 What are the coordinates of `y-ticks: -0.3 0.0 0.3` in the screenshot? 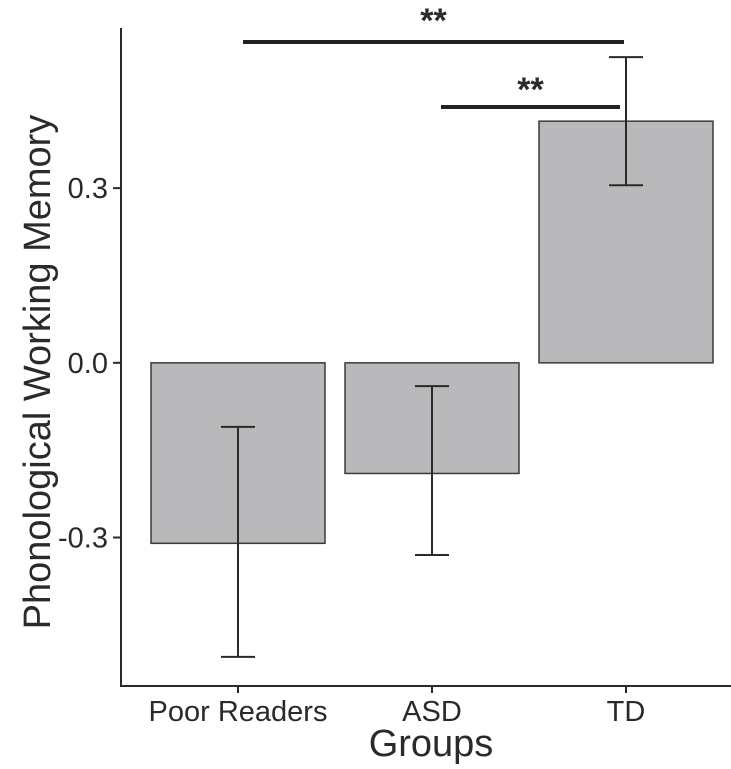 It's located at (89, 364).